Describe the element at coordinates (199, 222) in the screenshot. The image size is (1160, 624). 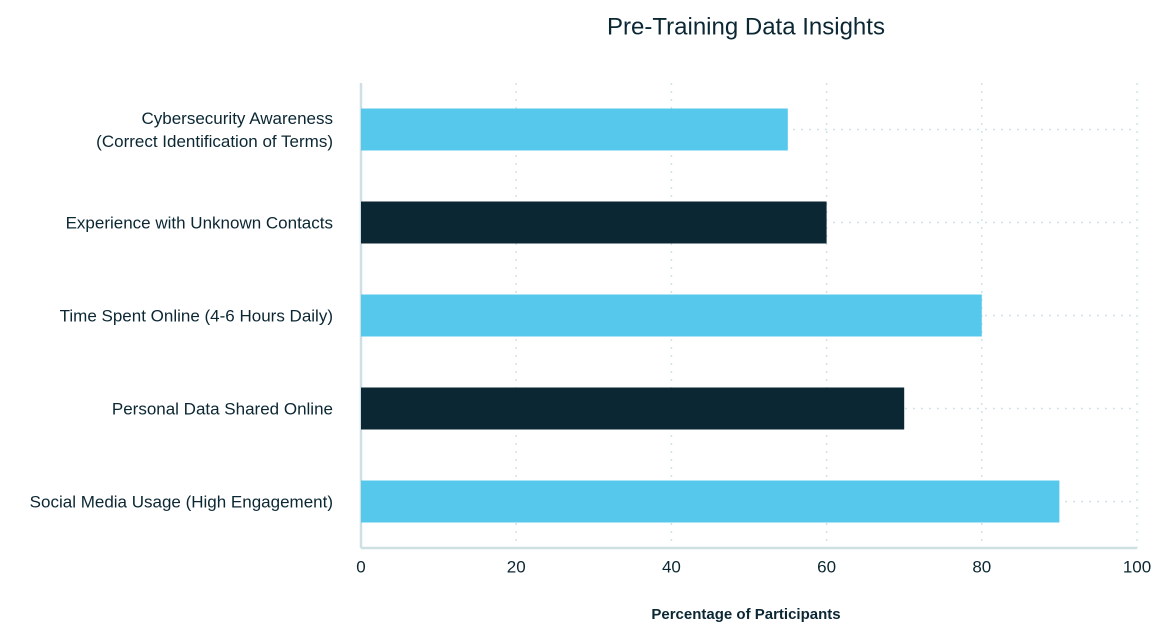
I see `y-tick-label: Experience with Unknown Contacts` at that location.